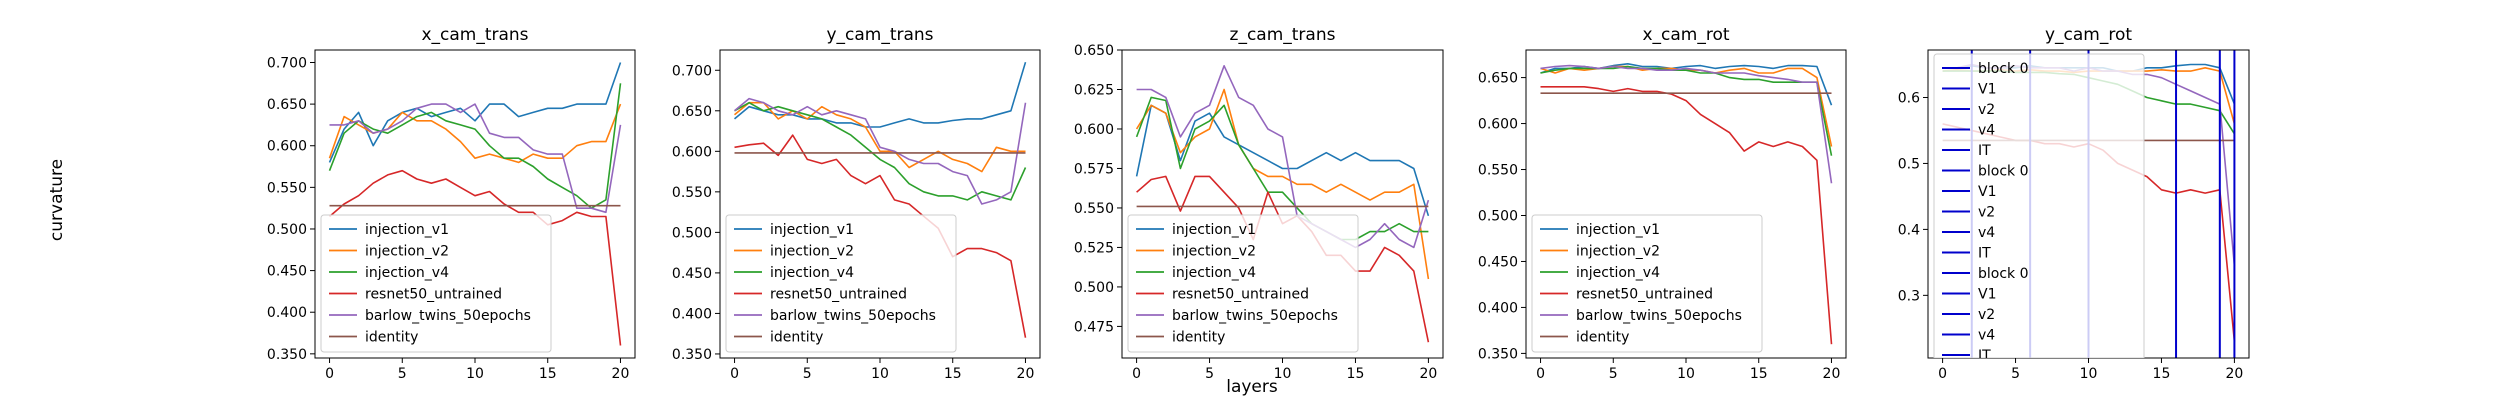 The image size is (2500, 404). Describe the element at coordinates (1252, 387) in the screenshot. I see `figure-xlabel: layers` at that location.